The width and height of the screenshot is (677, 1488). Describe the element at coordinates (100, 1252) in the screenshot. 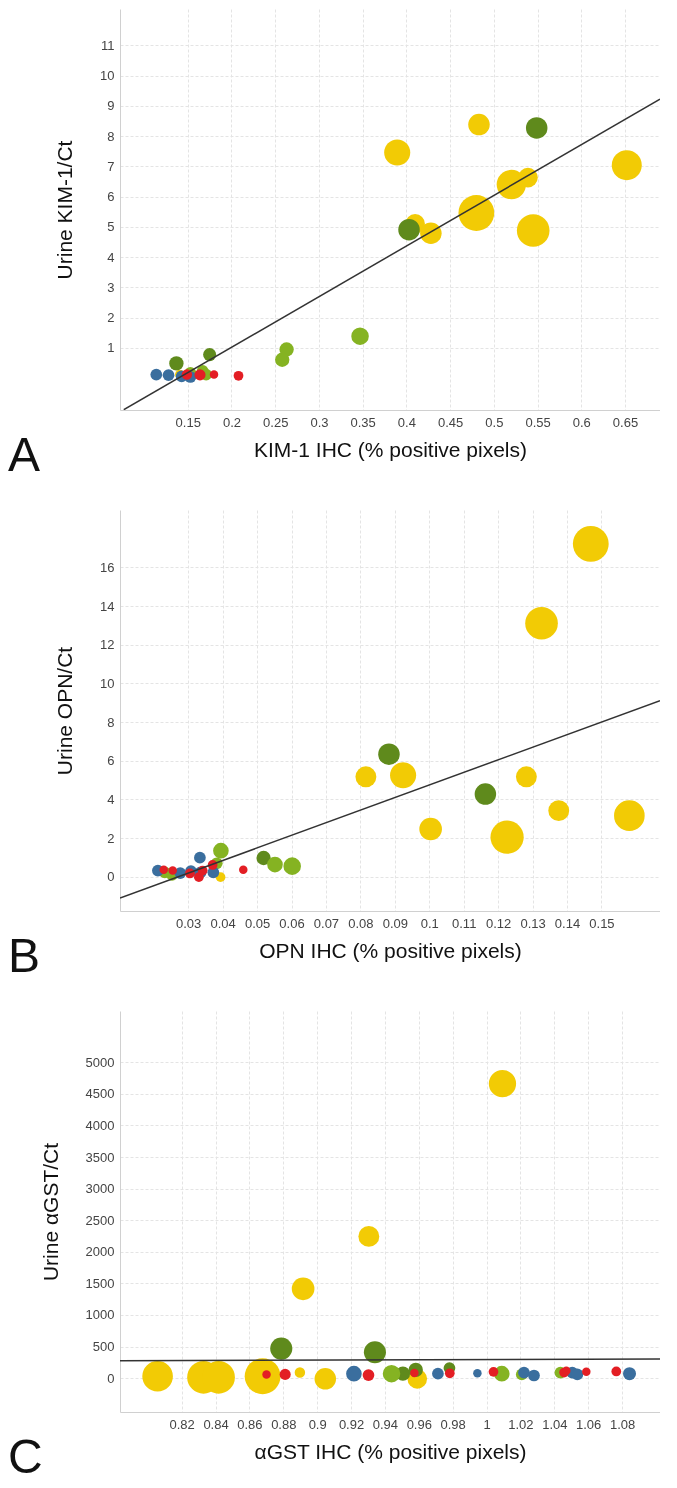

I see `y-tick-label: 2000` at that location.